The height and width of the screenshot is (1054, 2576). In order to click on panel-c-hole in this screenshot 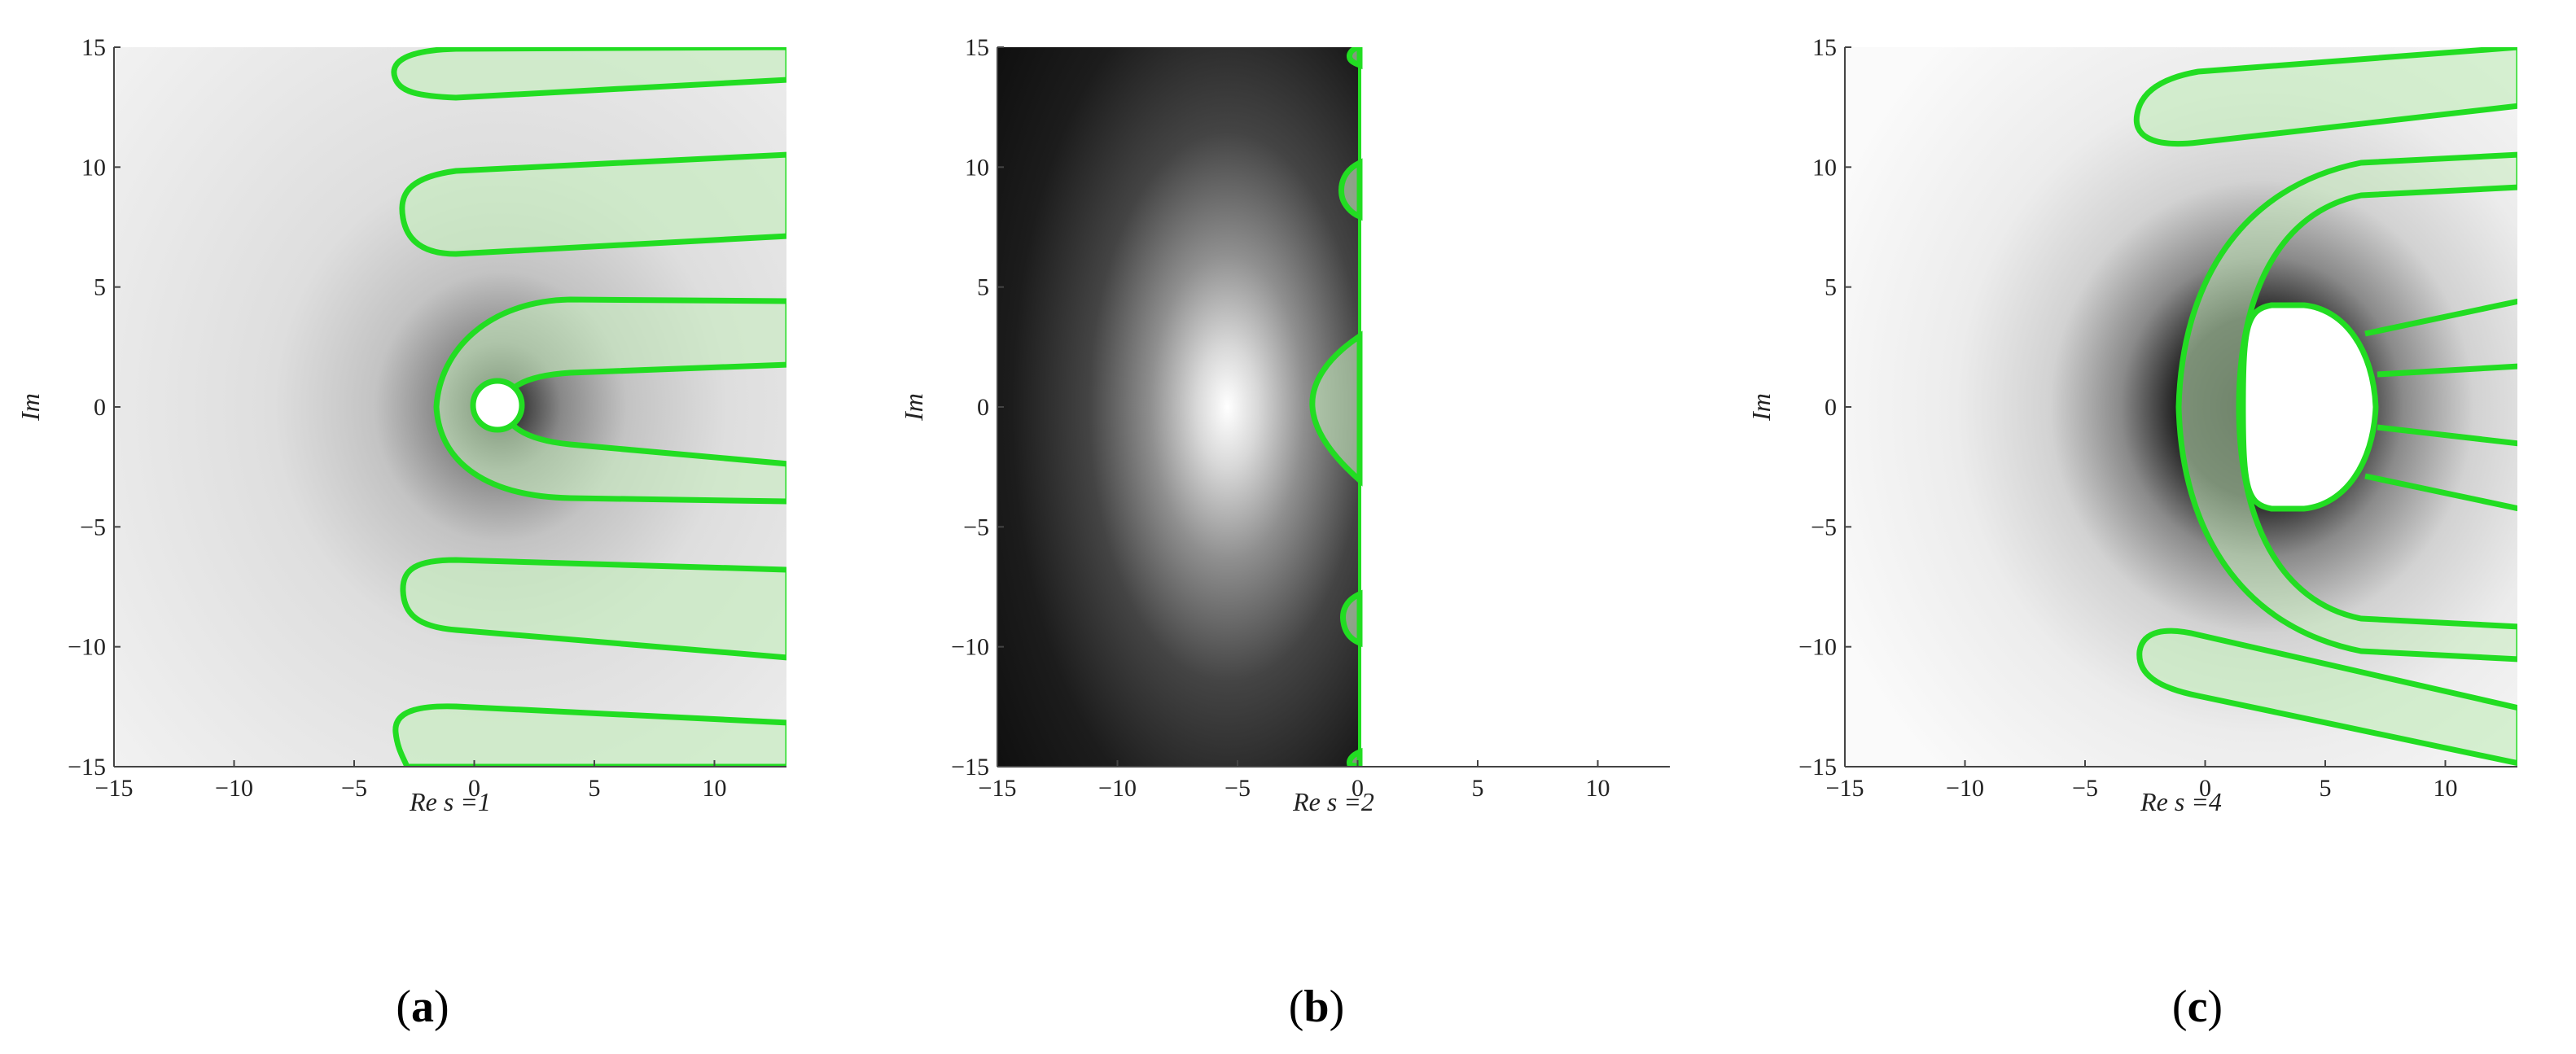, I will do `click(2309, 407)`.